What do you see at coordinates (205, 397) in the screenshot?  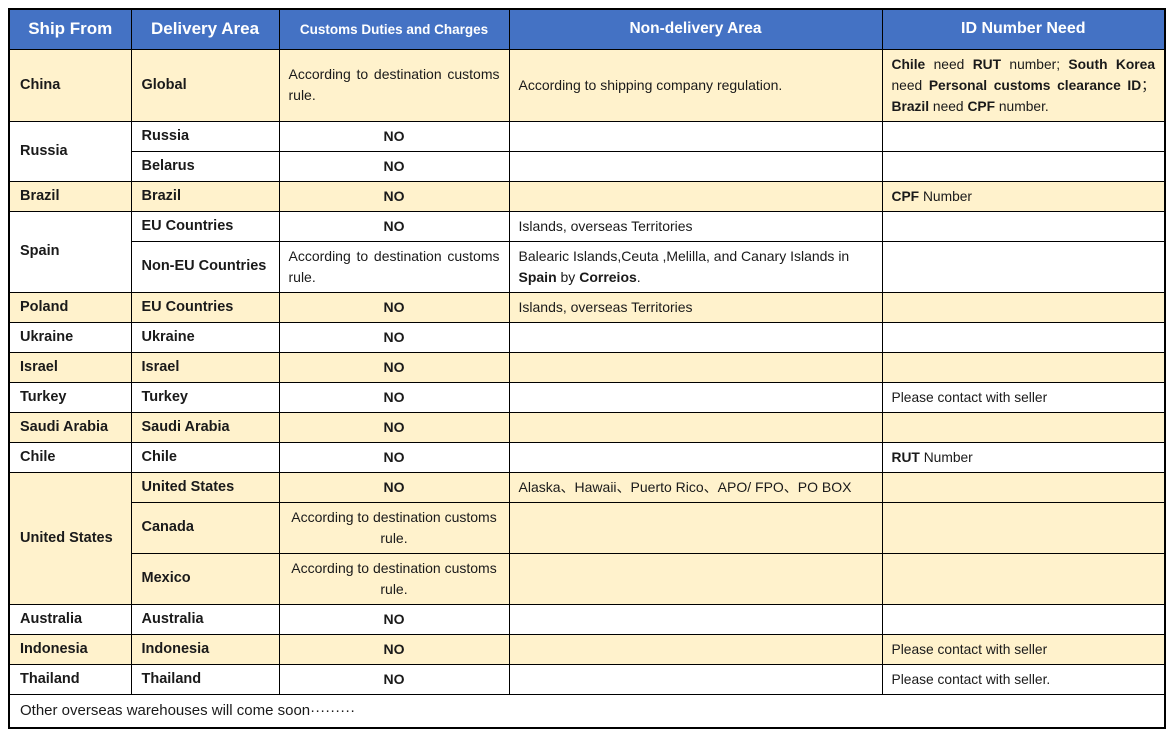 I see `cell-delivery-area: Turkey` at bounding box center [205, 397].